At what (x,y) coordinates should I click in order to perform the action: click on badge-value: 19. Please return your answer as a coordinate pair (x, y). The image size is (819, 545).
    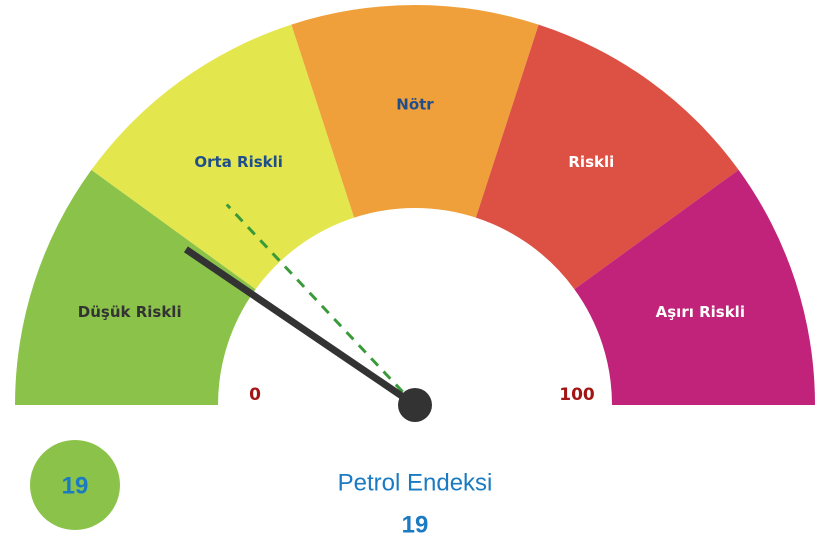
    Looking at the image, I should click on (75, 485).